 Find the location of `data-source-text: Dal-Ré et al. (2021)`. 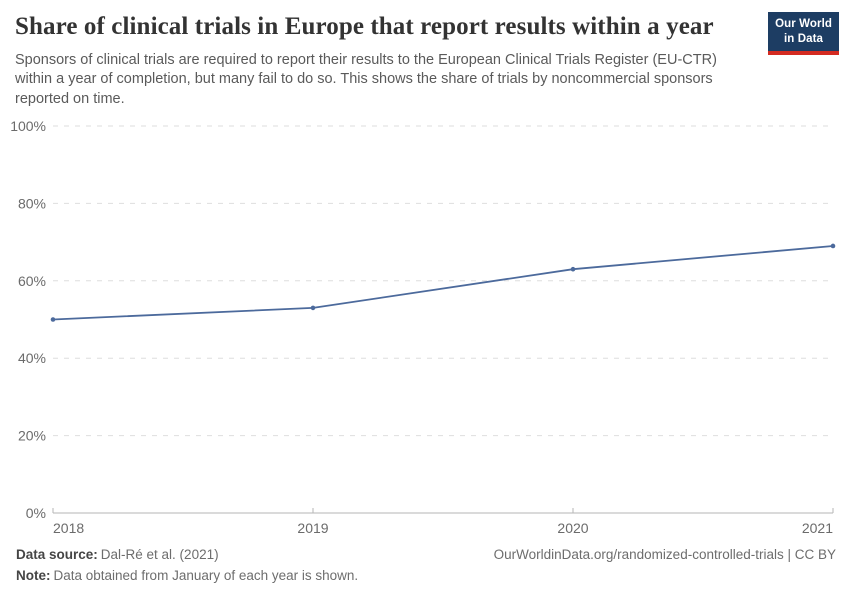

data-source-text: Dal-Ré et al. (2021) is located at coordinates (159, 554).